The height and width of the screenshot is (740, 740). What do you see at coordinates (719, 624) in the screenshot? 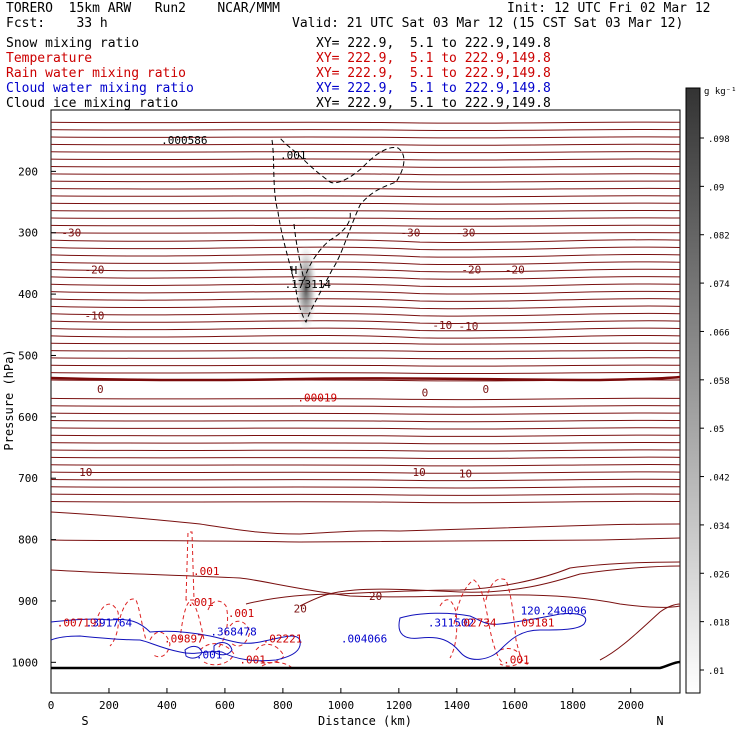
I see `colorbar-tick-label: .018` at bounding box center [719, 624].